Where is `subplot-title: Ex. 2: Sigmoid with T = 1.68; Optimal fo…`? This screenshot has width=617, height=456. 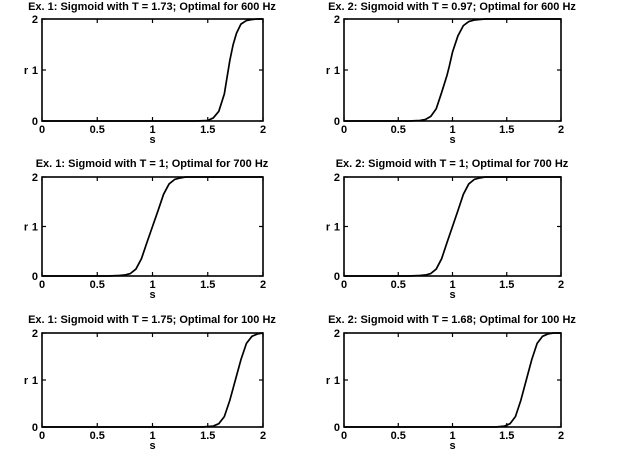 subplot-title: Ex. 2: Sigmoid with T = 1.68; Optimal fo… is located at coordinates (452, 320).